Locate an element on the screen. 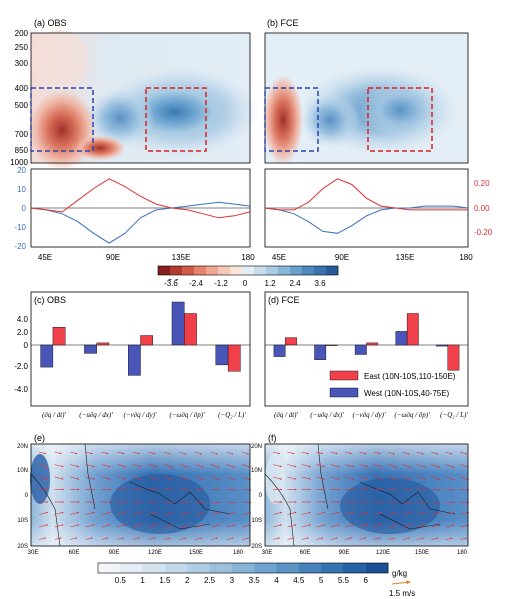  map-lon-tick: 60E is located at coordinates (305, 553).